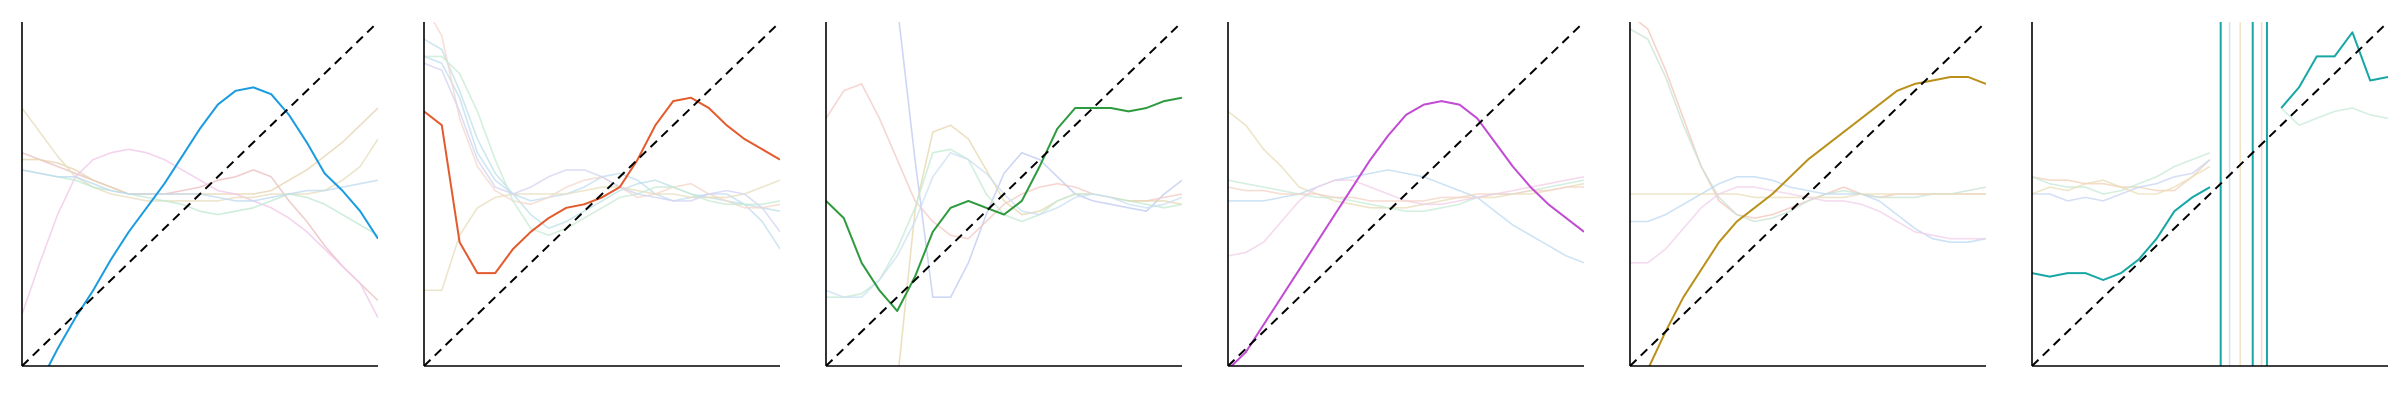 The width and height of the screenshot is (2400, 400). What do you see at coordinates (2334, 70) in the screenshot?
I see `highlight-series-line-1-seg2` at bounding box center [2334, 70].